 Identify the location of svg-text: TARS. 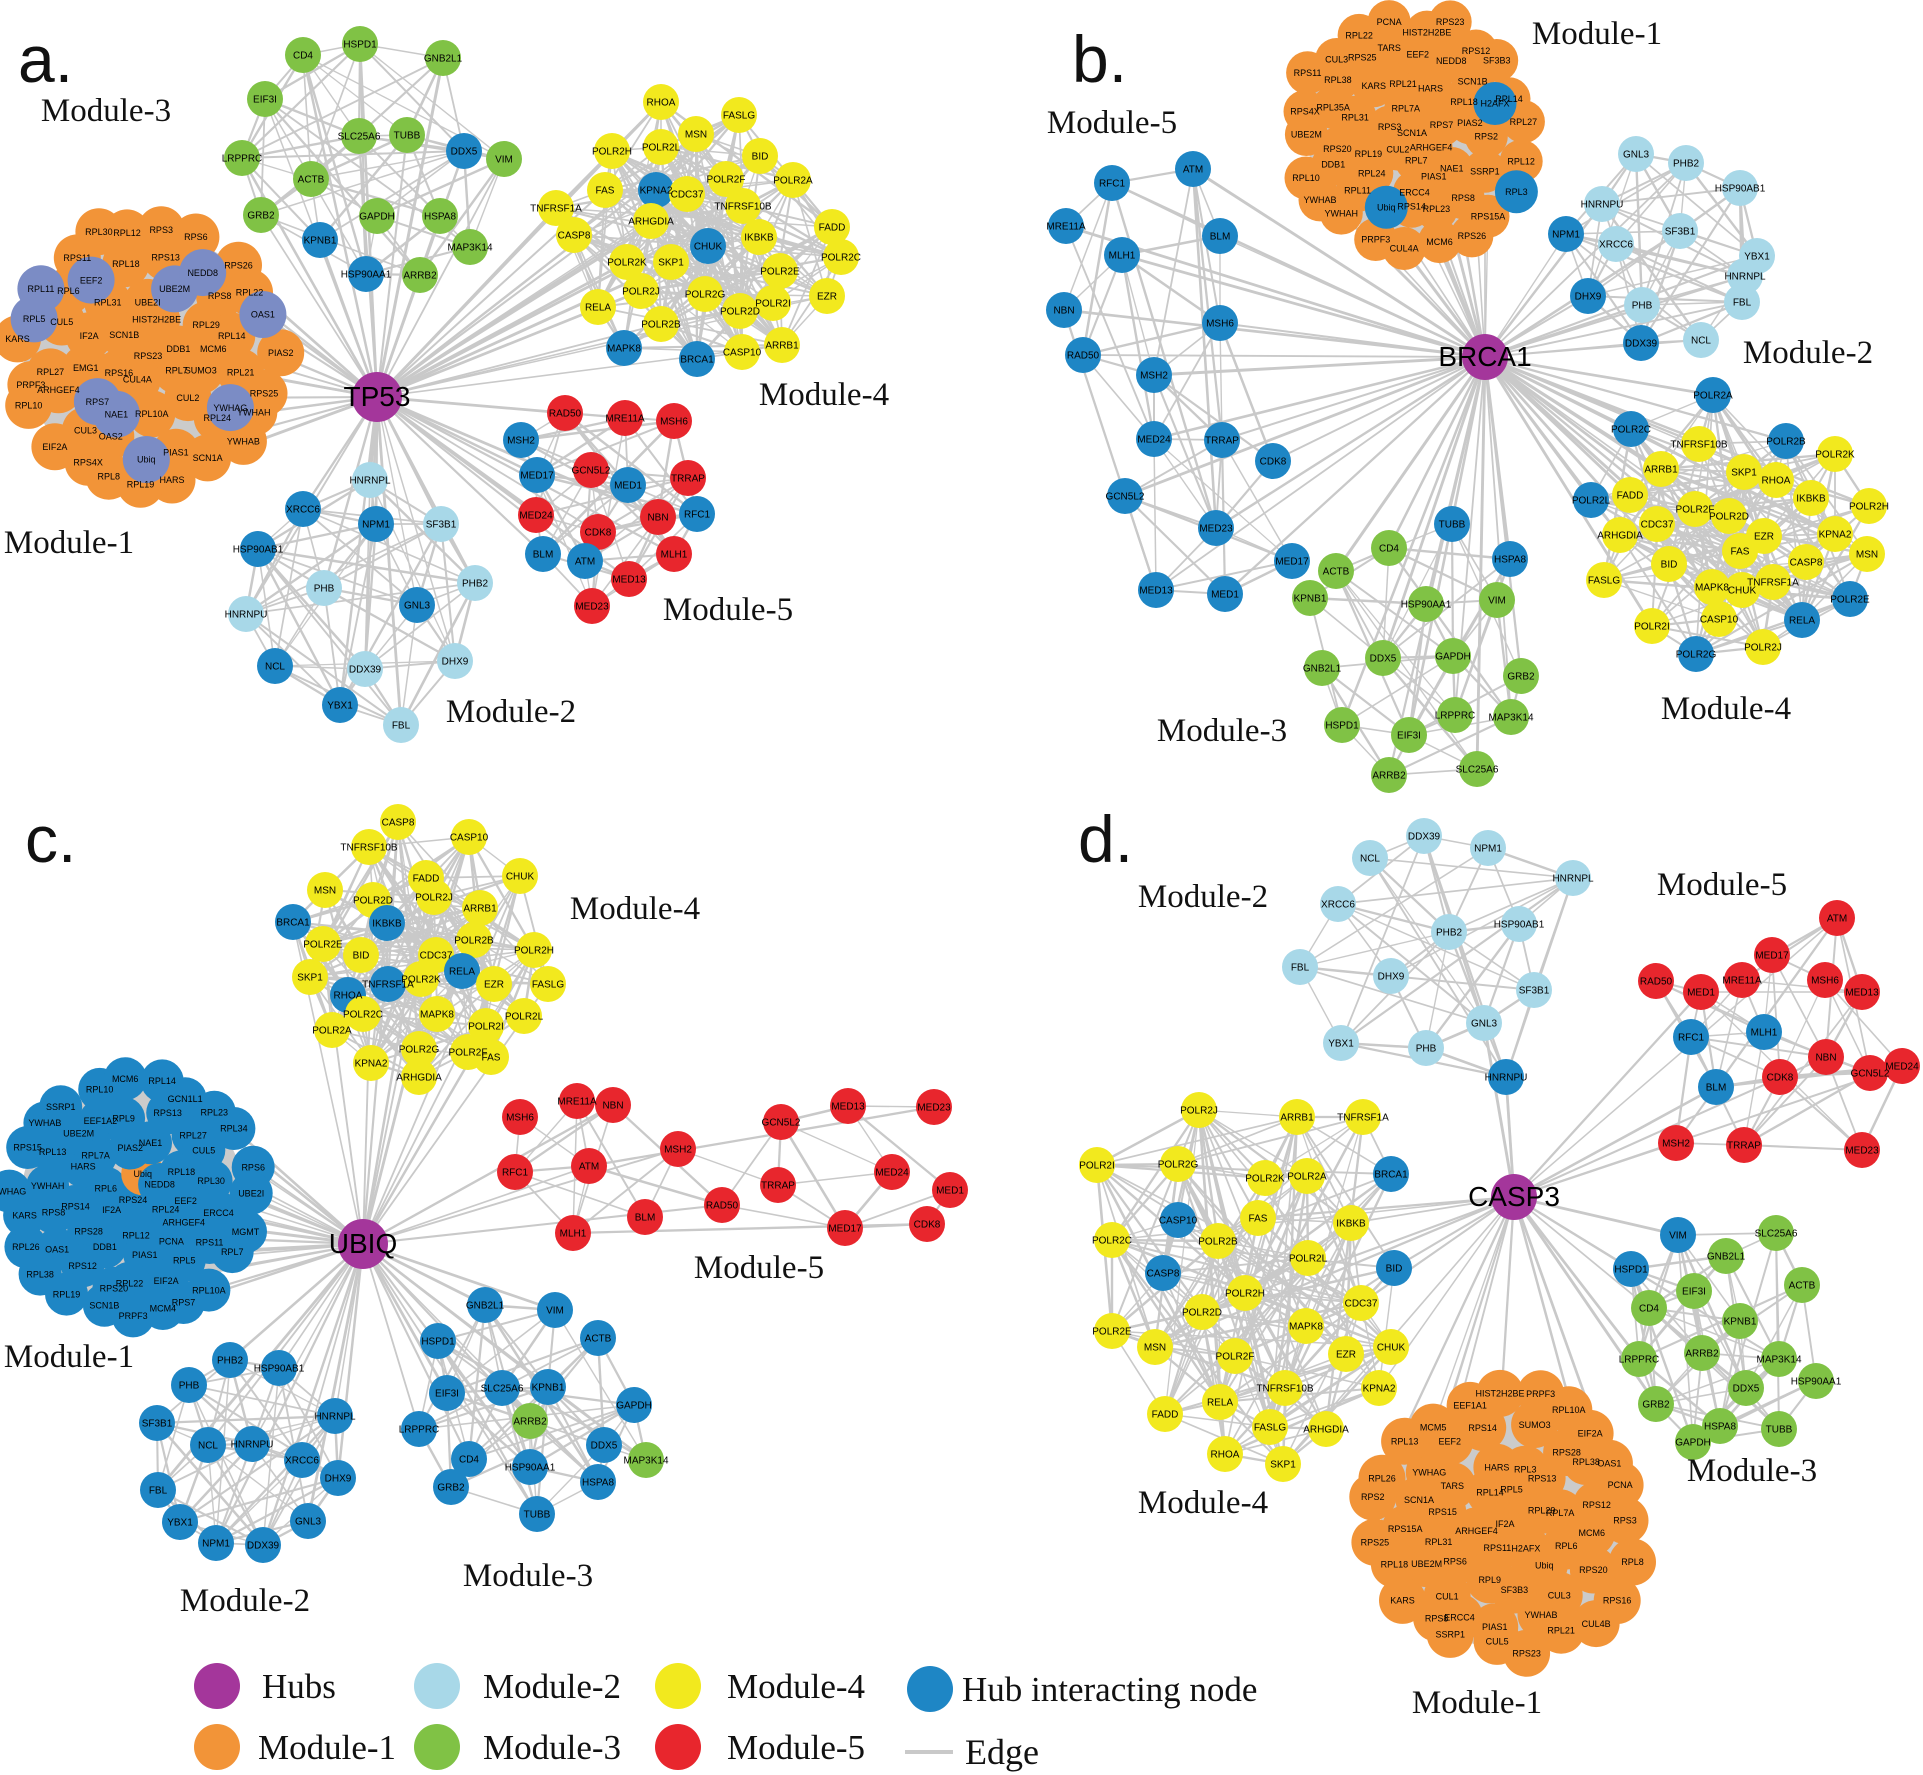
(1452, 1486).